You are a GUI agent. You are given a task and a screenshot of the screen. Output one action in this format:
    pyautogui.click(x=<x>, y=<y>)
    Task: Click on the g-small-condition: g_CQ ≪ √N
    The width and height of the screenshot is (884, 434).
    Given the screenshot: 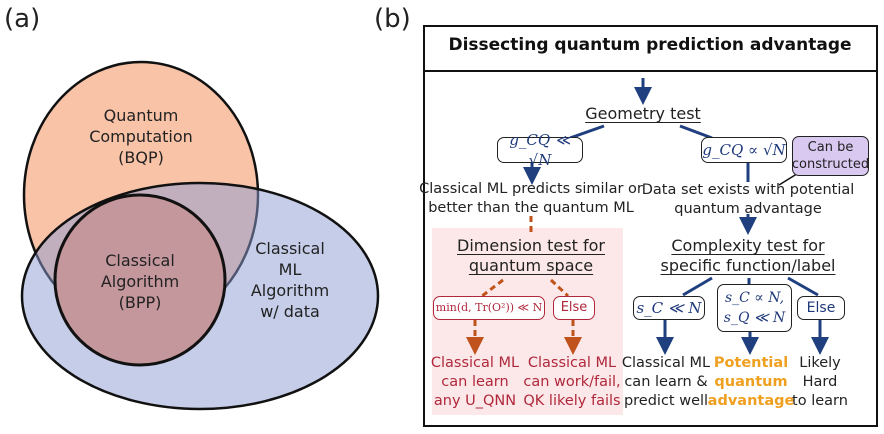 What is the action you would take?
    pyautogui.click(x=540, y=150)
    